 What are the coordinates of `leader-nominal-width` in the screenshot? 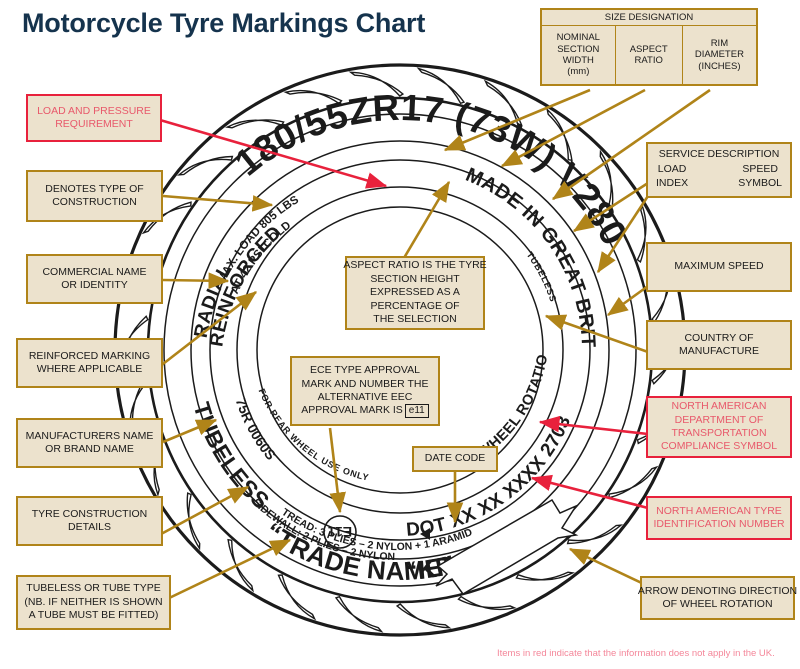 It's located at (517, 120).